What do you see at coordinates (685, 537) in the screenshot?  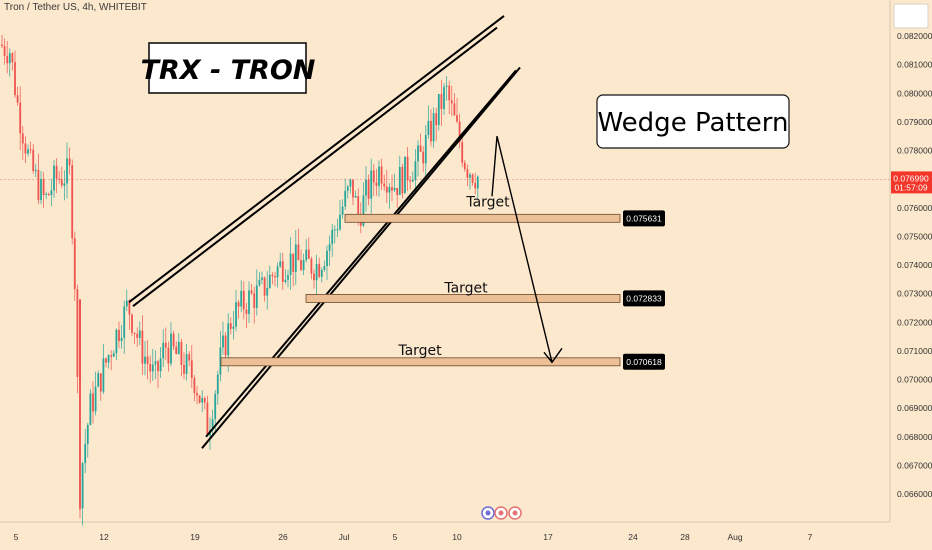 I see `x-tick-label: 28` at bounding box center [685, 537].